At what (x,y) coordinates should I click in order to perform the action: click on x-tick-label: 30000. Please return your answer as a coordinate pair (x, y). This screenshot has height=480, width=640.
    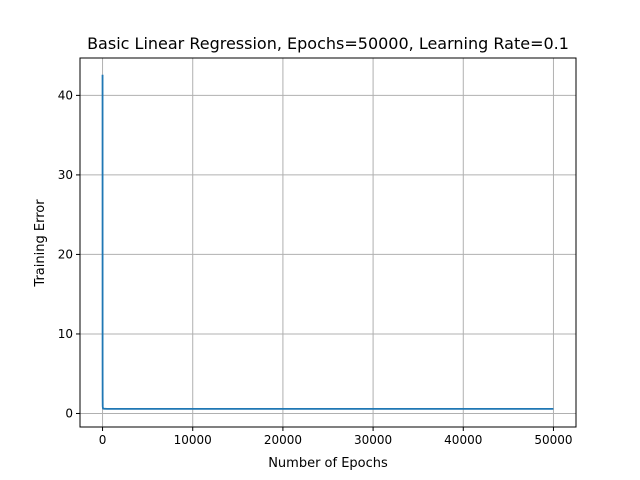
    Looking at the image, I should click on (373, 440).